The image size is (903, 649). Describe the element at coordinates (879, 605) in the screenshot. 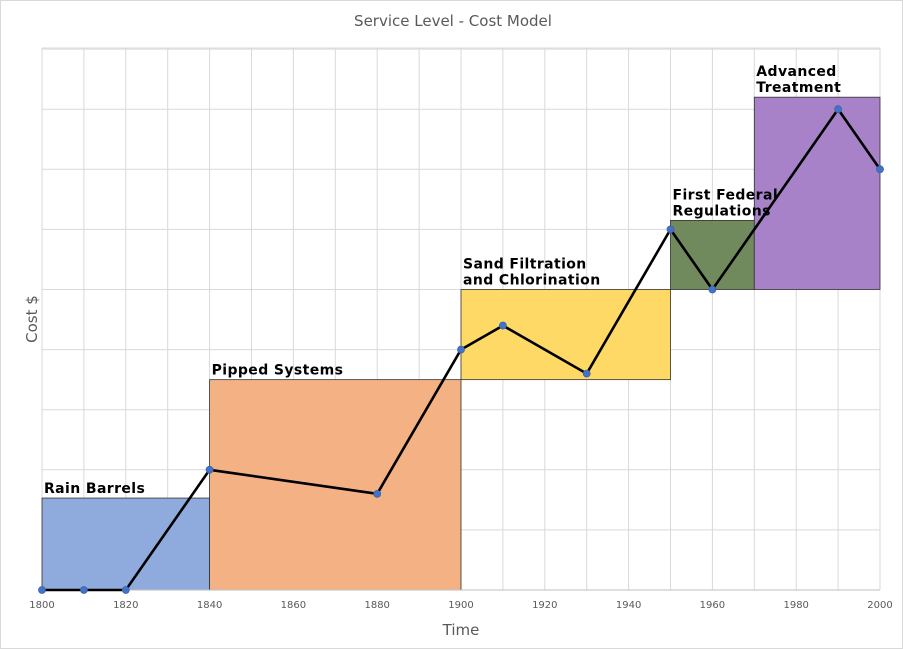

I see `x-tick-label-2000: 2000` at that location.